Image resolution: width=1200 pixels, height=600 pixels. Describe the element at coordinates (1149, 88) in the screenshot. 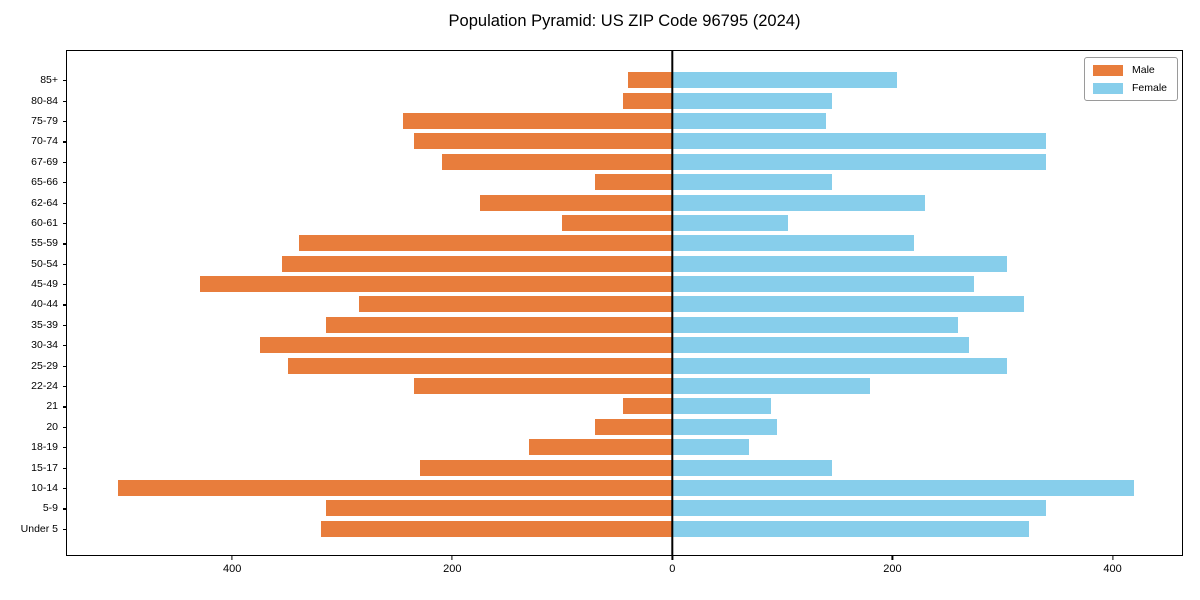

I see `legend-label-female: Female` at that location.